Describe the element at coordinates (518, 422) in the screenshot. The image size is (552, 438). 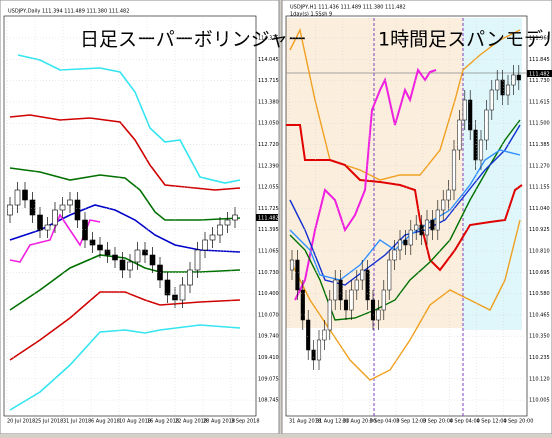
I see `x-tick-label: 4 Sep 20:00` at that location.